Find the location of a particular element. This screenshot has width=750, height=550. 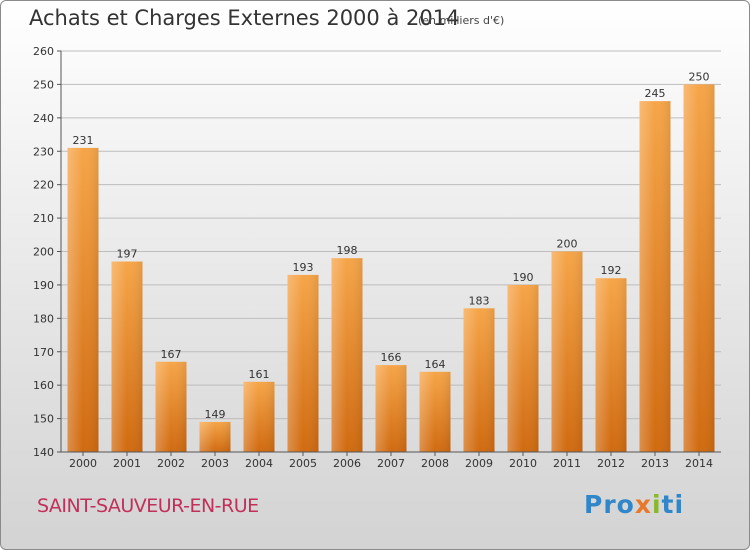

y-tick-label: 250 is located at coordinates (43, 84).